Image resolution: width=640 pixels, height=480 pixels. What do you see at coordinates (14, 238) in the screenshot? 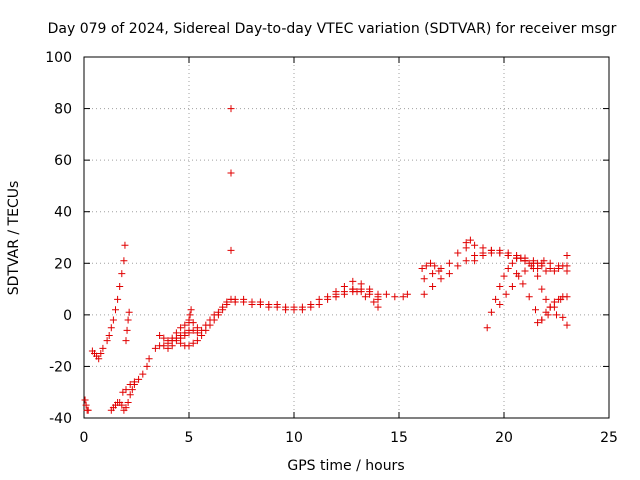
I see `y-axis-label: SDTVAR / TECUs` at bounding box center [14, 238].